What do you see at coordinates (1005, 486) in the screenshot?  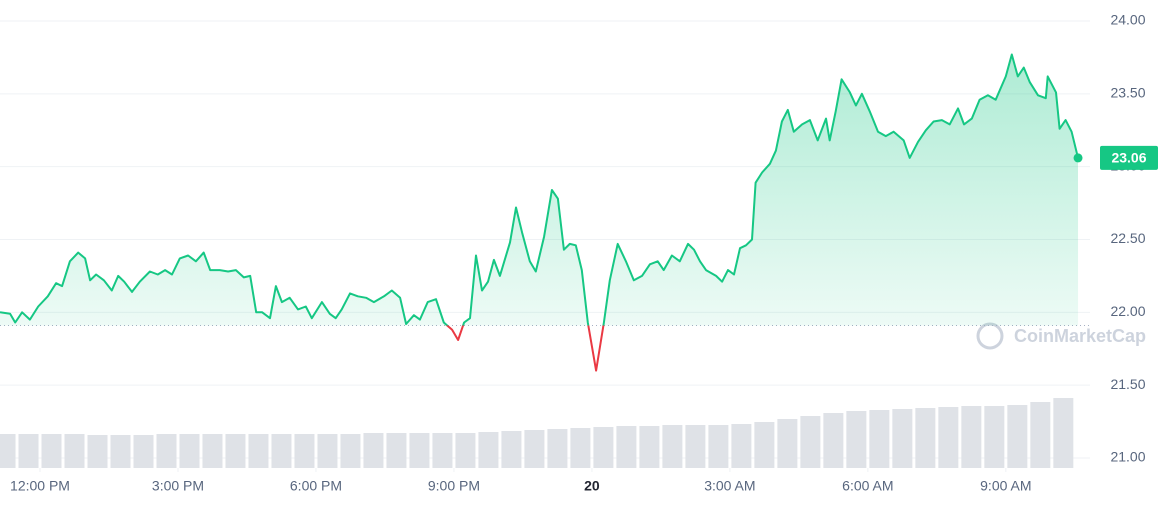 I see `x-tick-label: 9:00 AM` at bounding box center [1005, 486].